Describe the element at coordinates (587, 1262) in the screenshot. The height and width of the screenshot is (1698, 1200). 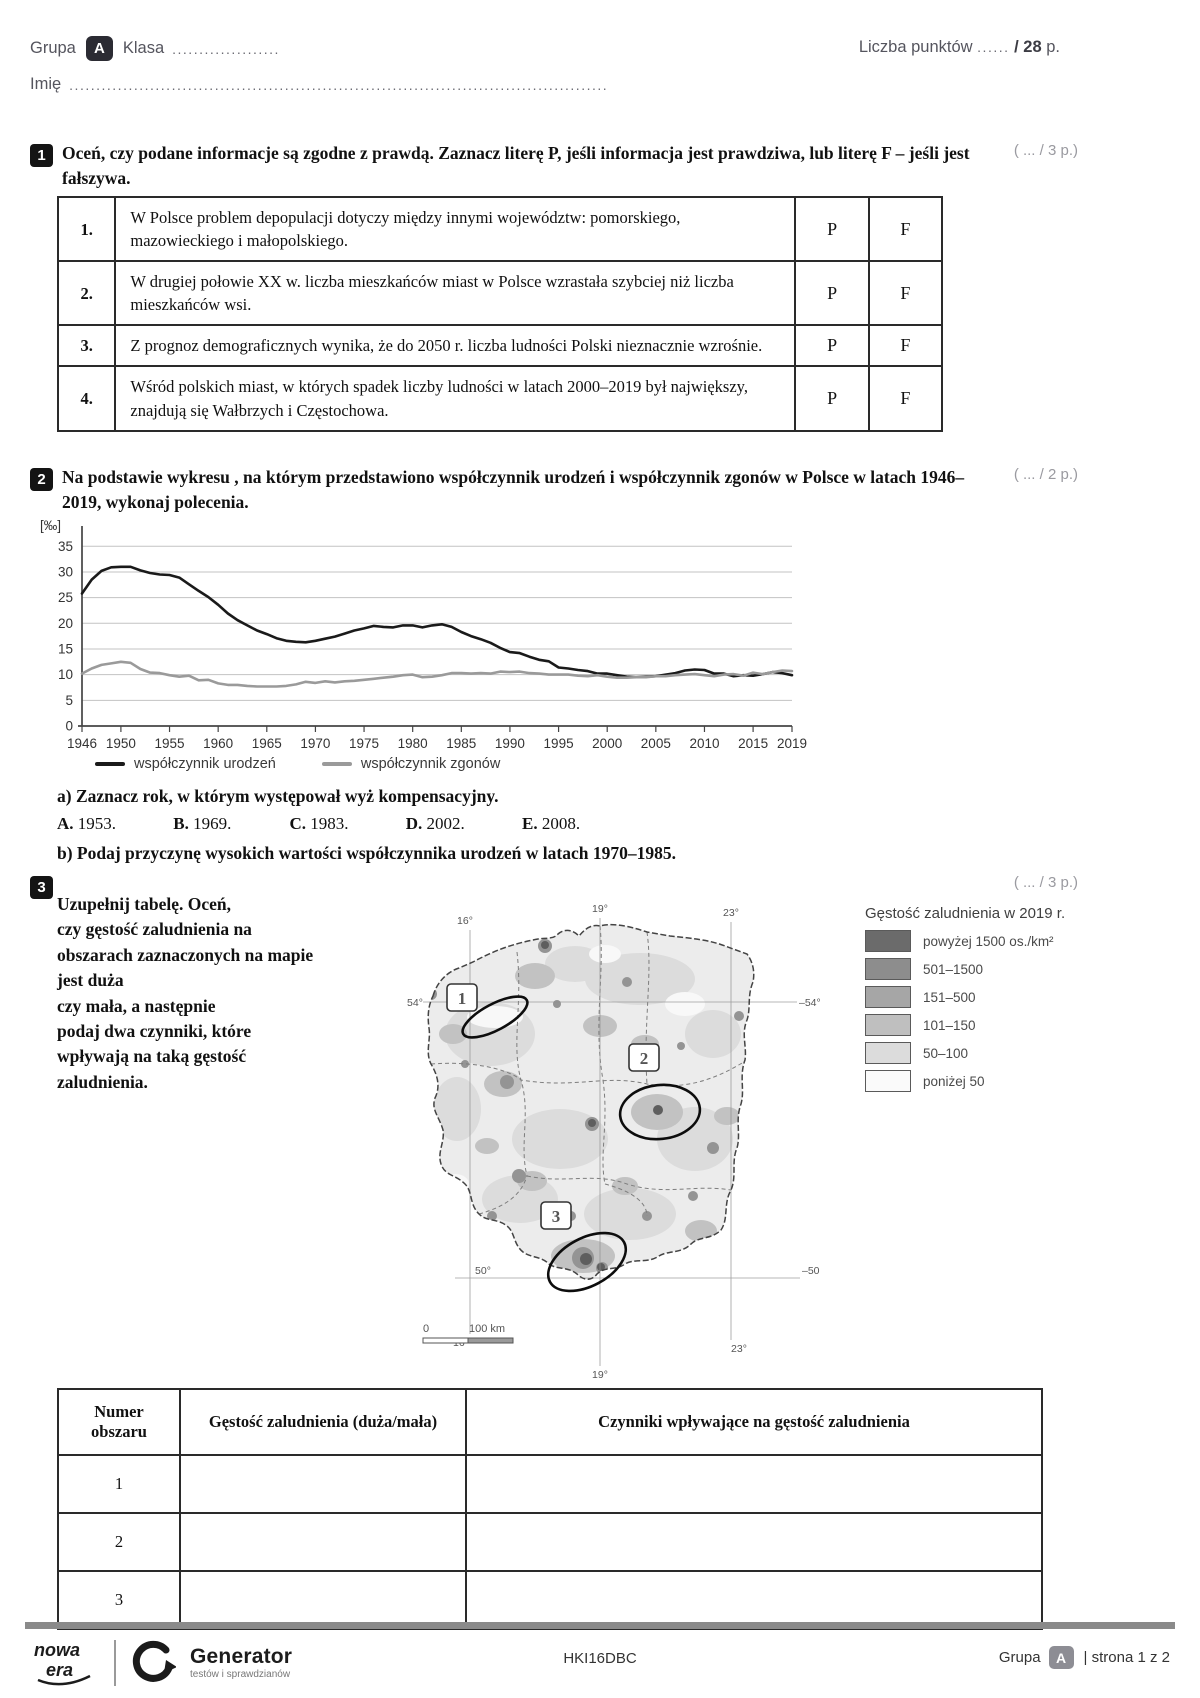
I see `area-3-ellipse` at that location.